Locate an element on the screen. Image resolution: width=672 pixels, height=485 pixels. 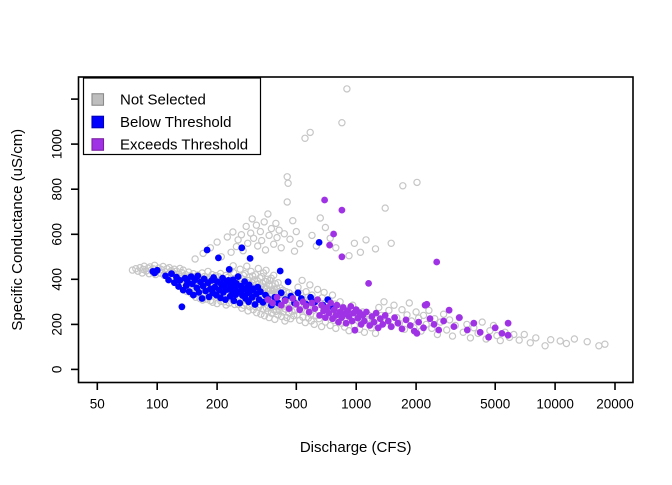
y-tick-label: 0 is located at coordinates (57, 370).